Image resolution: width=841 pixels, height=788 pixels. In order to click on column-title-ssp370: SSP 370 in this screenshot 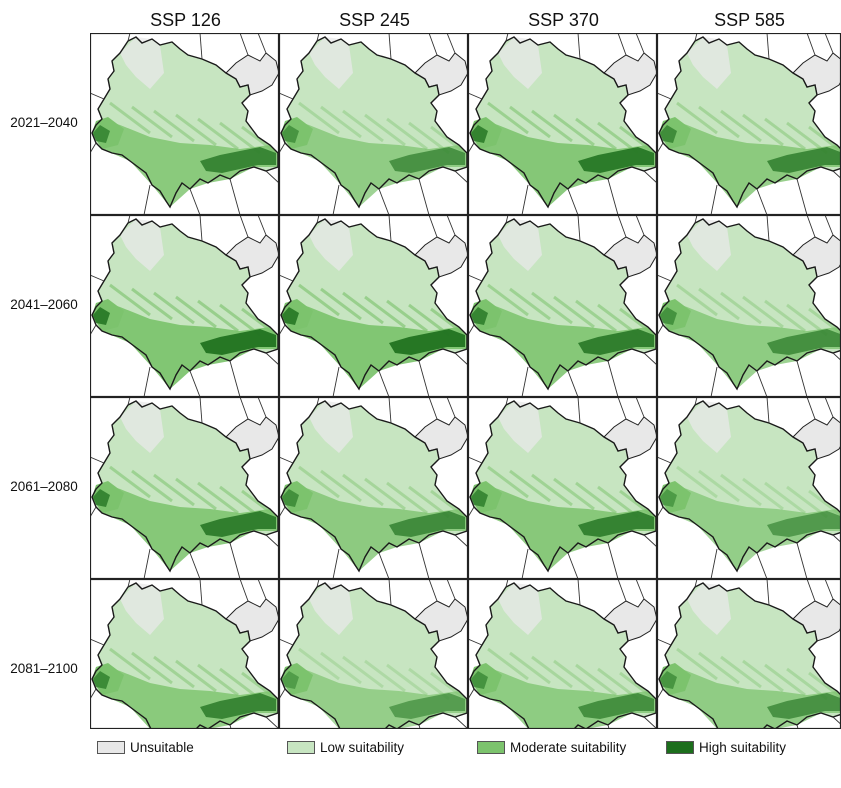, I will do `click(563, 22)`.